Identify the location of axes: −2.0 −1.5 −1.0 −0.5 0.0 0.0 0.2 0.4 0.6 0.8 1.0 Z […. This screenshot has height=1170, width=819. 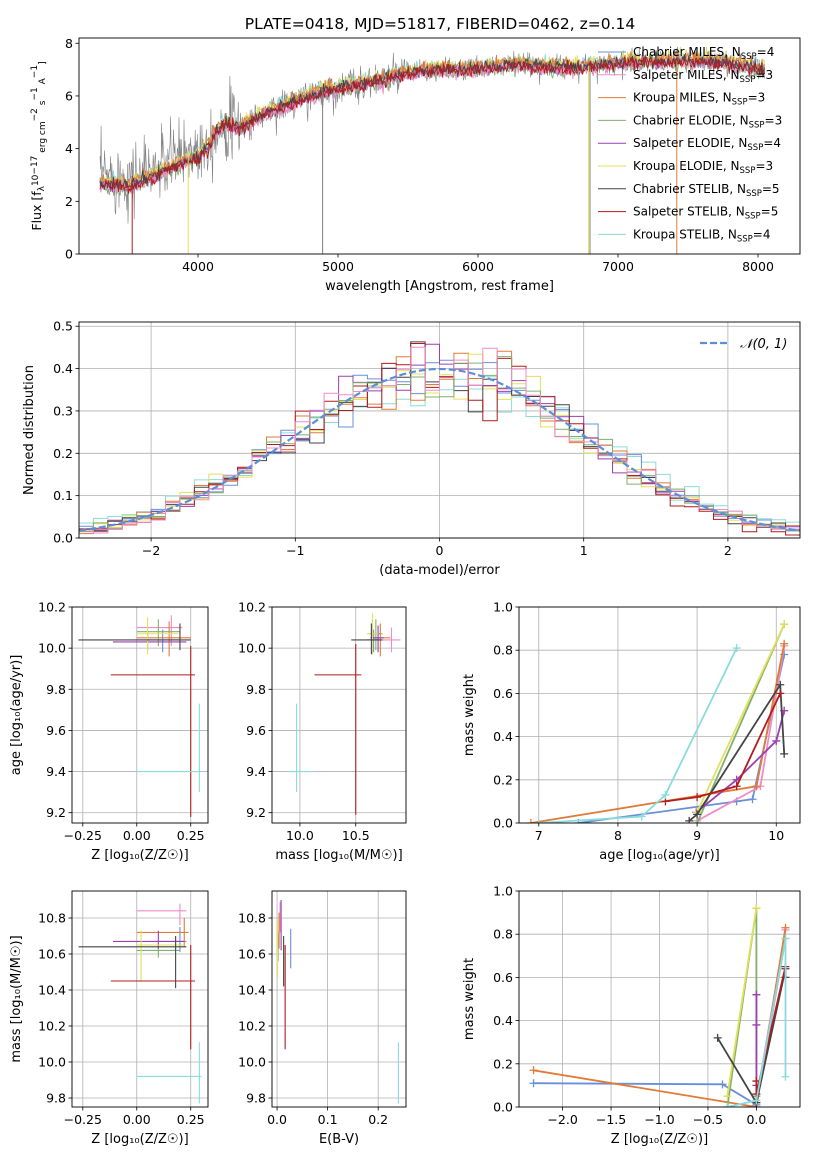
(631, 1015).